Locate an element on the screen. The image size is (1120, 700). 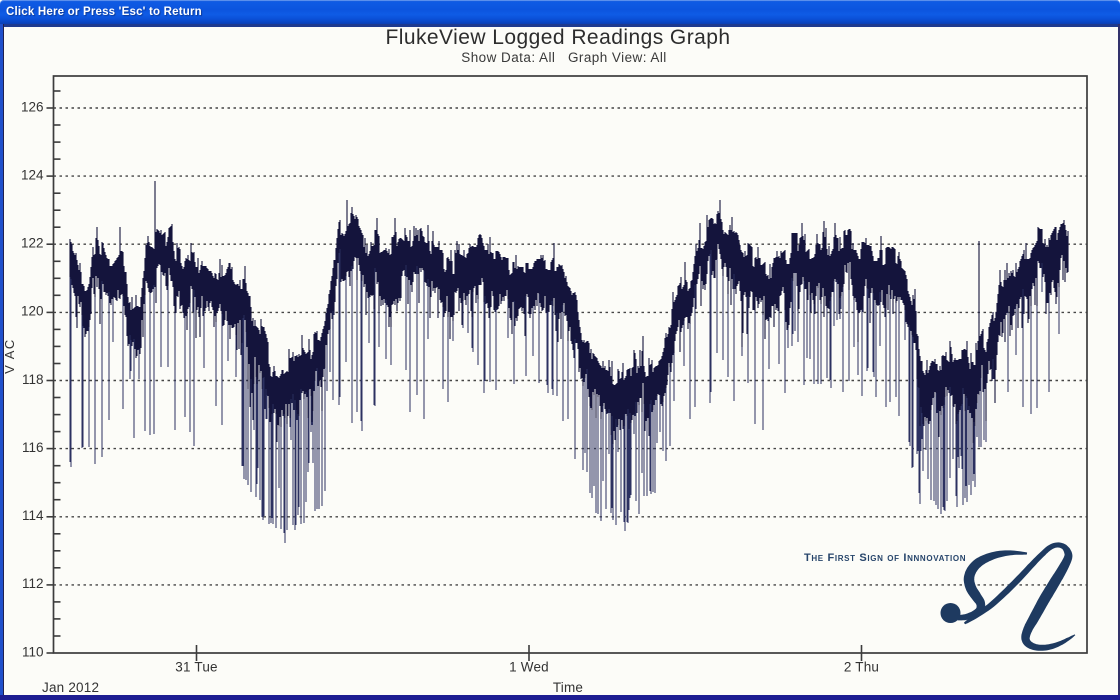
svg-text: Time is located at coordinates (568, 687).